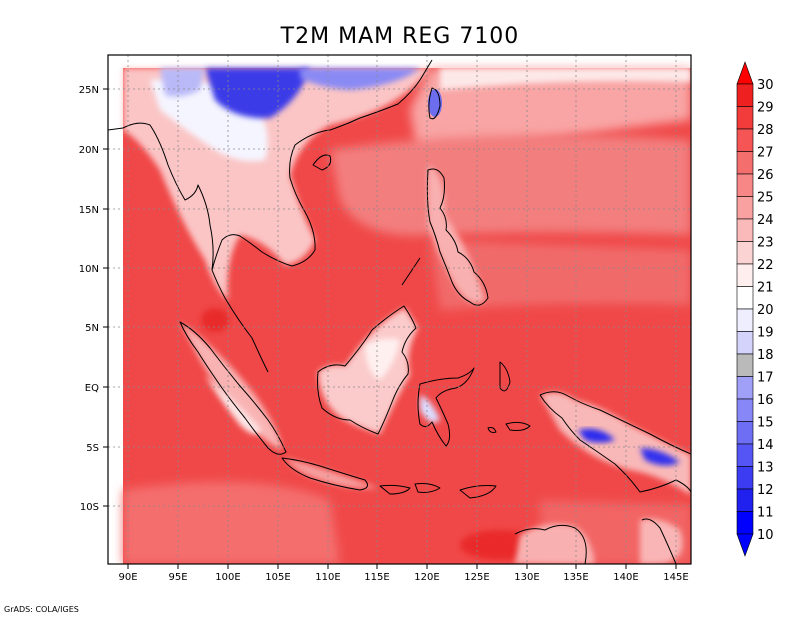 This screenshot has width=800, height=622. Describe the element at coordinates (765, 108) in the screenshot. I see `colorbar-label: 29` at that location.